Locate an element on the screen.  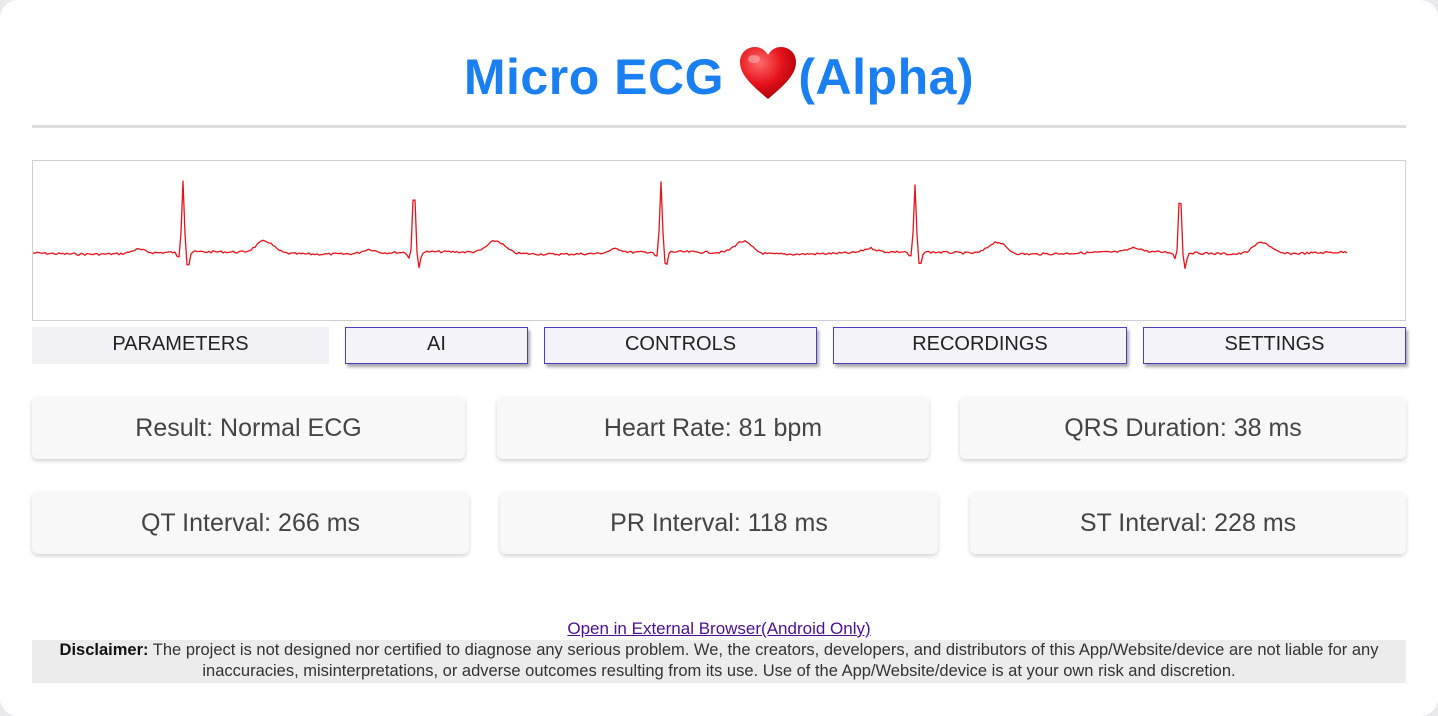
title-divider is located at coordinates (719, 126).